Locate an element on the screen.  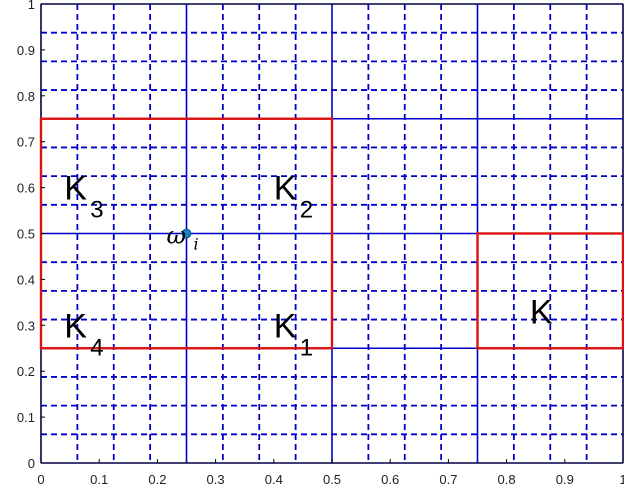
region-subscript: 2 is located at coordinates (306, 210).